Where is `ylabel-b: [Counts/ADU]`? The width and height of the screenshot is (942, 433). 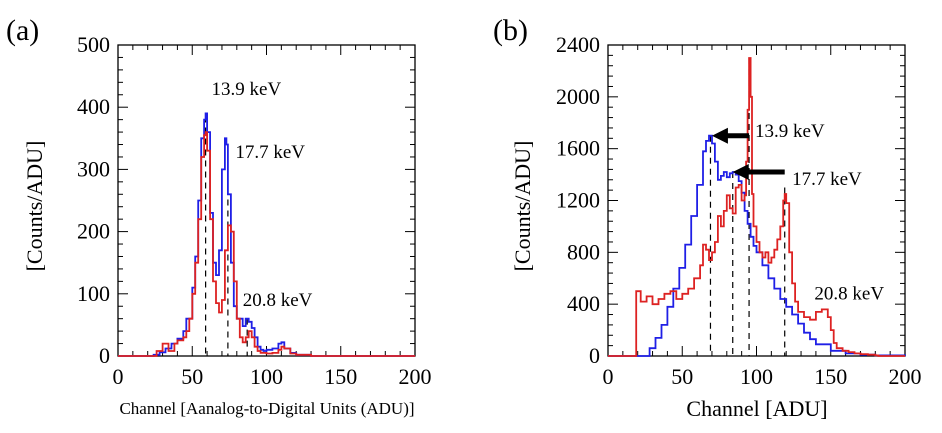
ylabel-b: [Counts/ADU] is located at coordinates (522, 206).